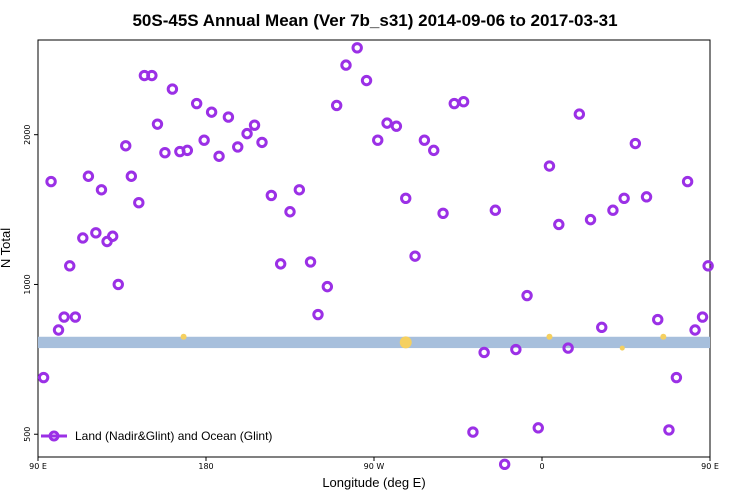 The width and height of the screenshot is (750, 500). I want to click on ocean-band, so click(374, 342).